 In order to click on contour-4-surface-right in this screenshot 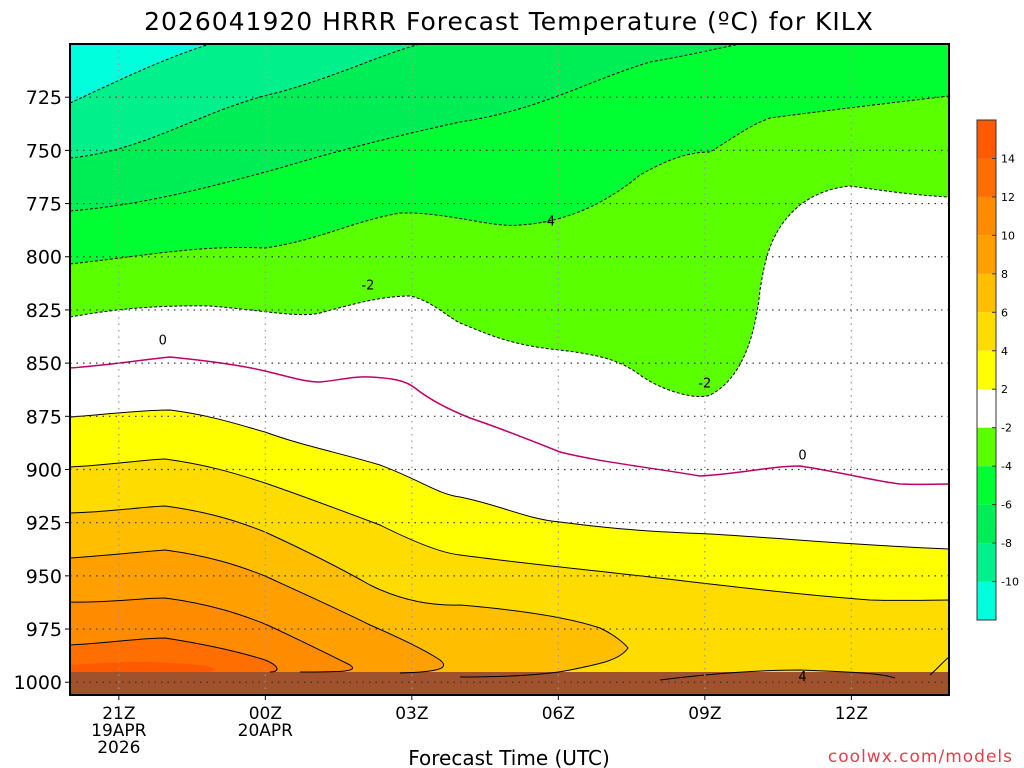, I will do `click(939, 666)`.